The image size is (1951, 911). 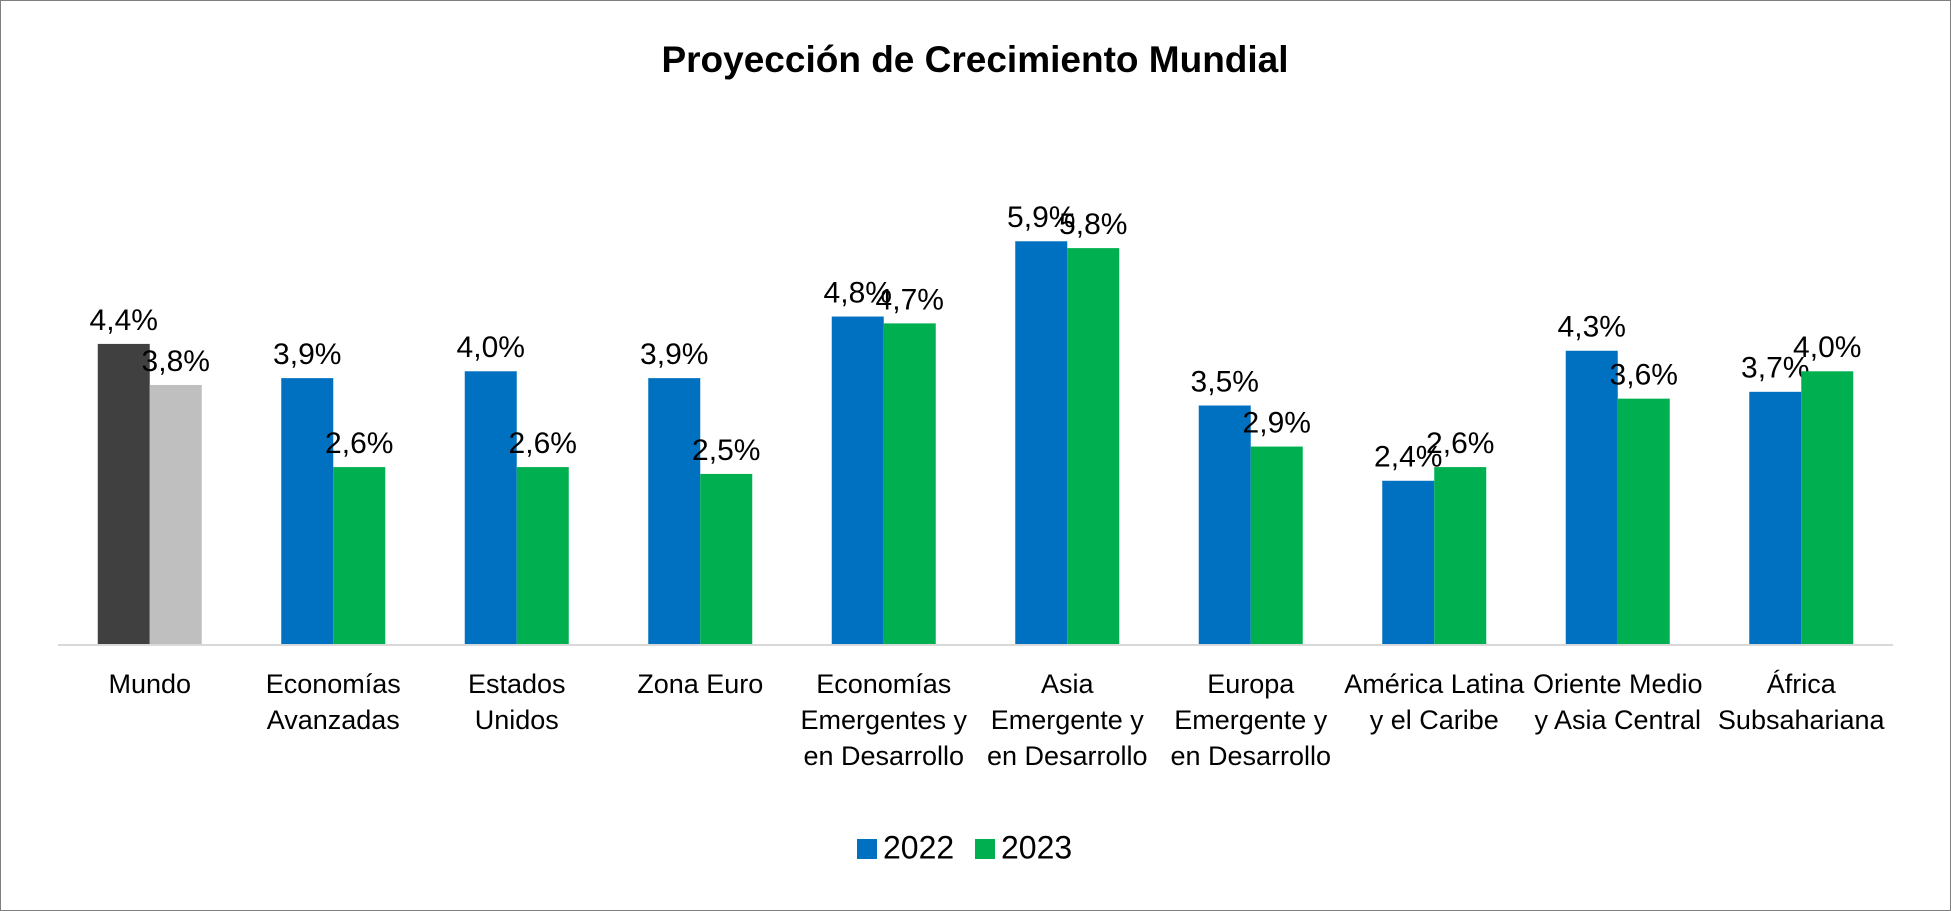 What do you see at coordinates (150, 684) in the screenshot?
I see `x-tick-label: Mundo` at bounding box center [150, 684].